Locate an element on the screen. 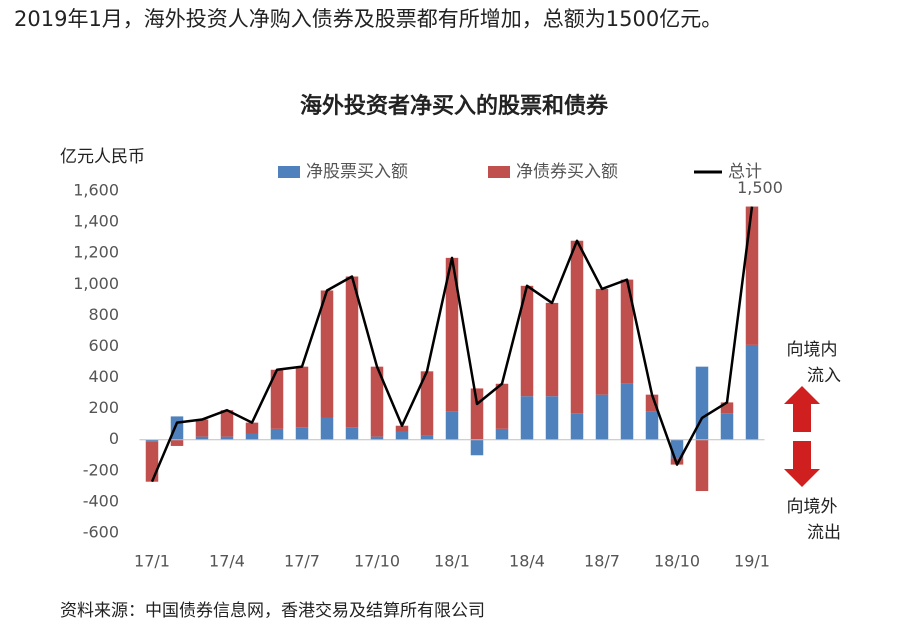 The width and height of the screenshot is (909, 639). y-tick-label: 800 is located at coordinates (103, 314).